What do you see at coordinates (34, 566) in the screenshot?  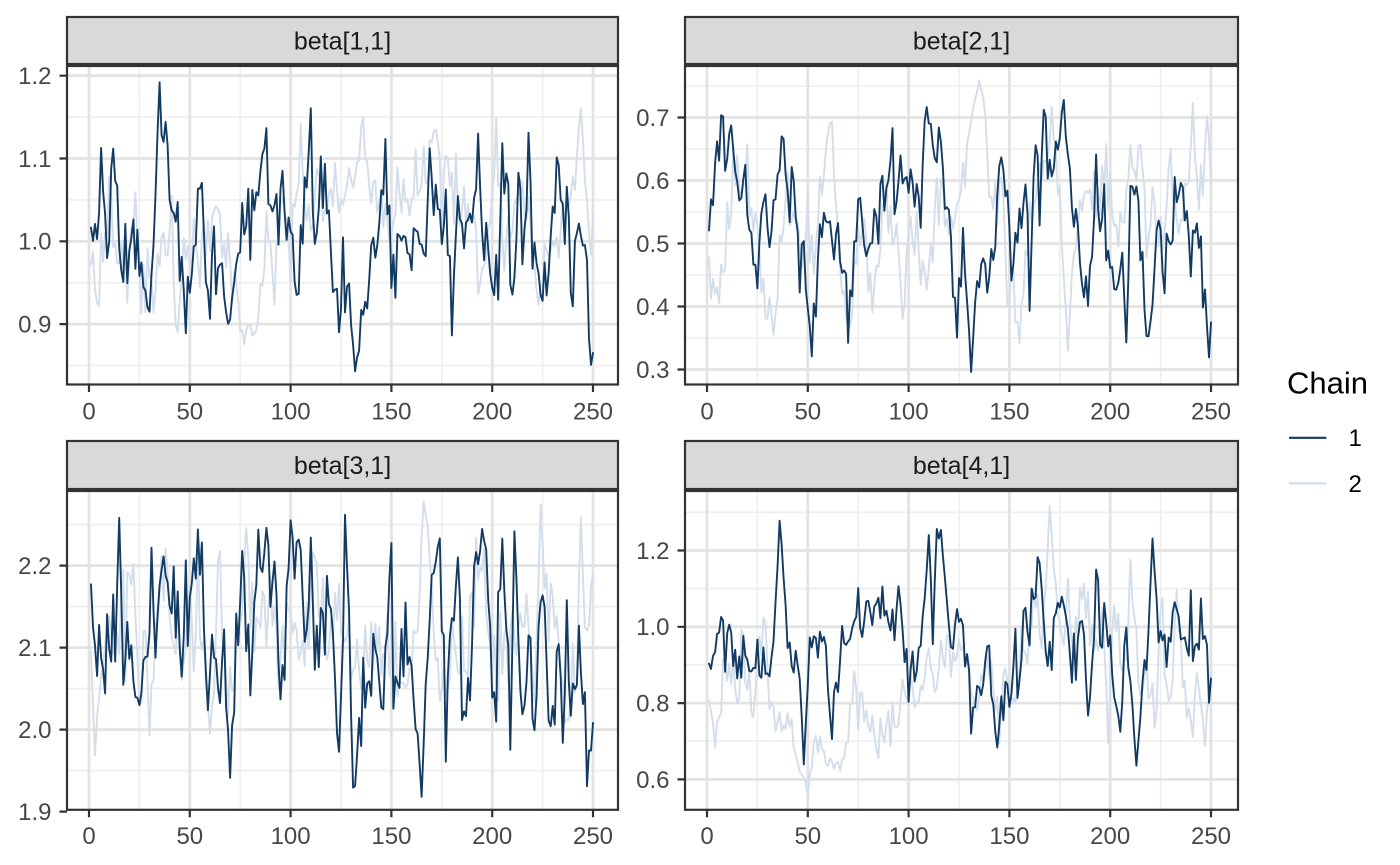 I see `svg-text: 2.2` at bounding box center [34, 566].